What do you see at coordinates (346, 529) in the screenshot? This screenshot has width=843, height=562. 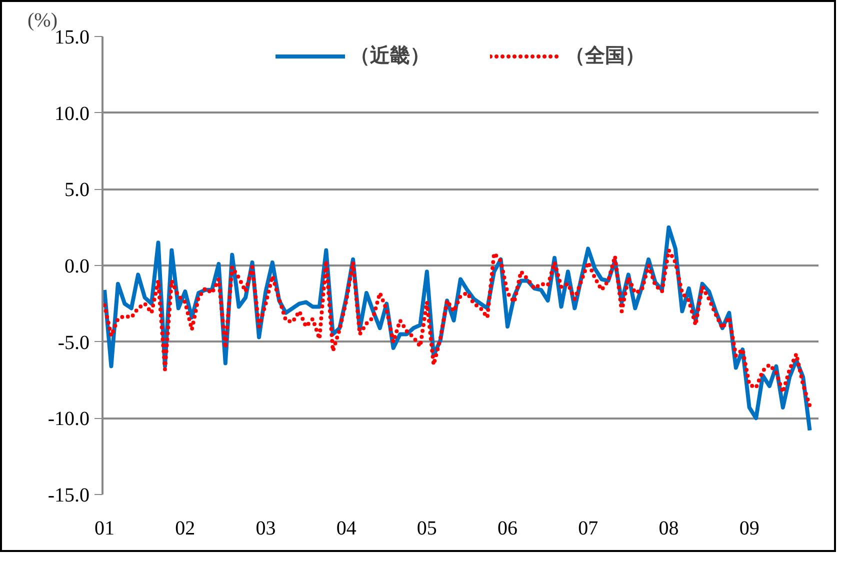 I see `x-tick-label: 04` at bounding box center [346, 529].